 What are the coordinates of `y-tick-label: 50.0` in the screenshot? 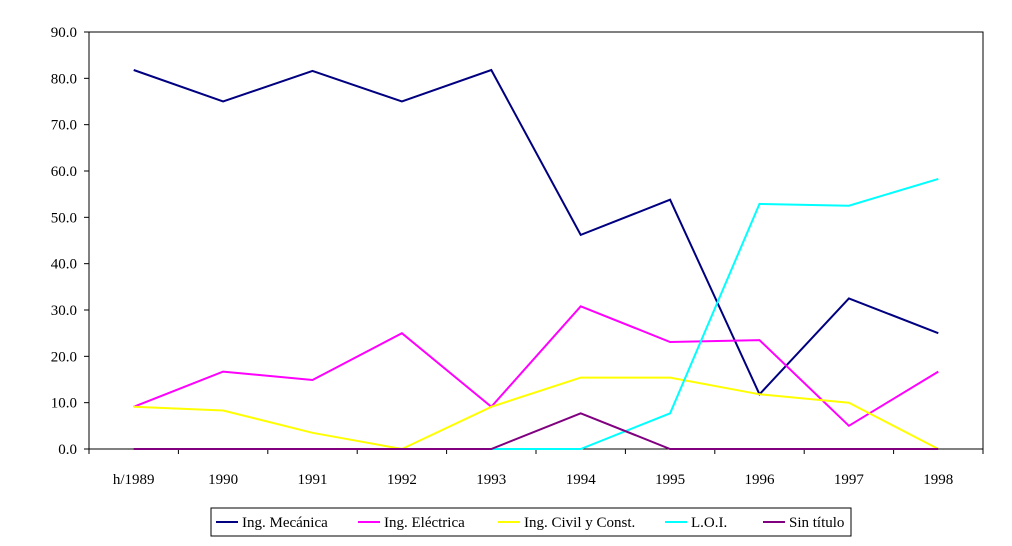 It's located at (64, 218).